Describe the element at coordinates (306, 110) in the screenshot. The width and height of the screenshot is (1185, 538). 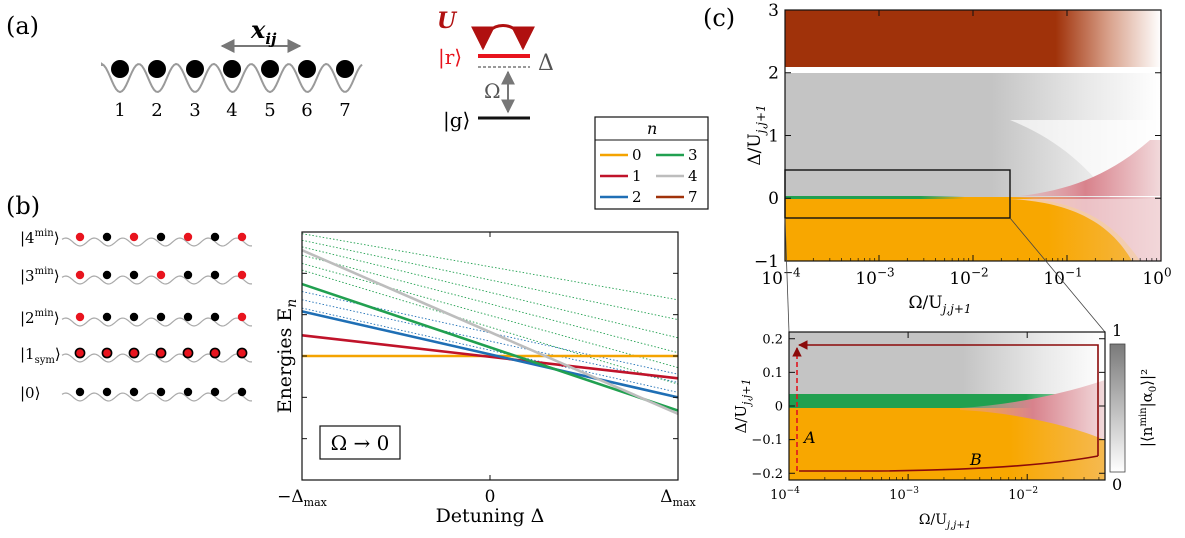
I see `site-number: 6` at that location.